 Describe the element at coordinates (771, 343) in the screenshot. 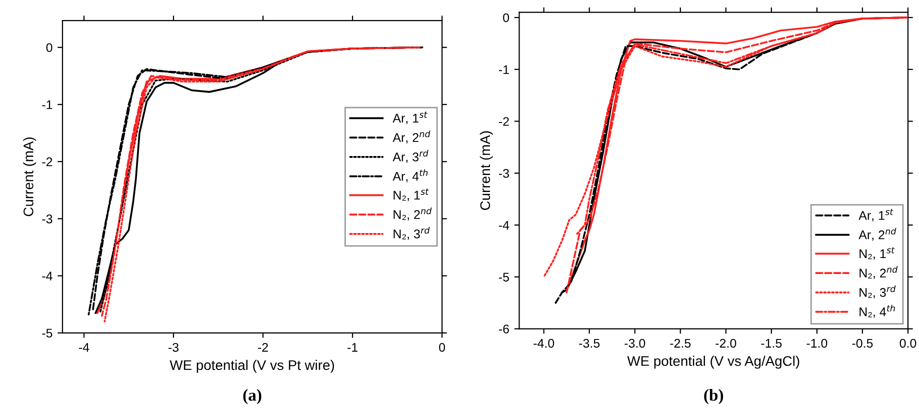

I see `x-tick-label: -1.5` at that location.